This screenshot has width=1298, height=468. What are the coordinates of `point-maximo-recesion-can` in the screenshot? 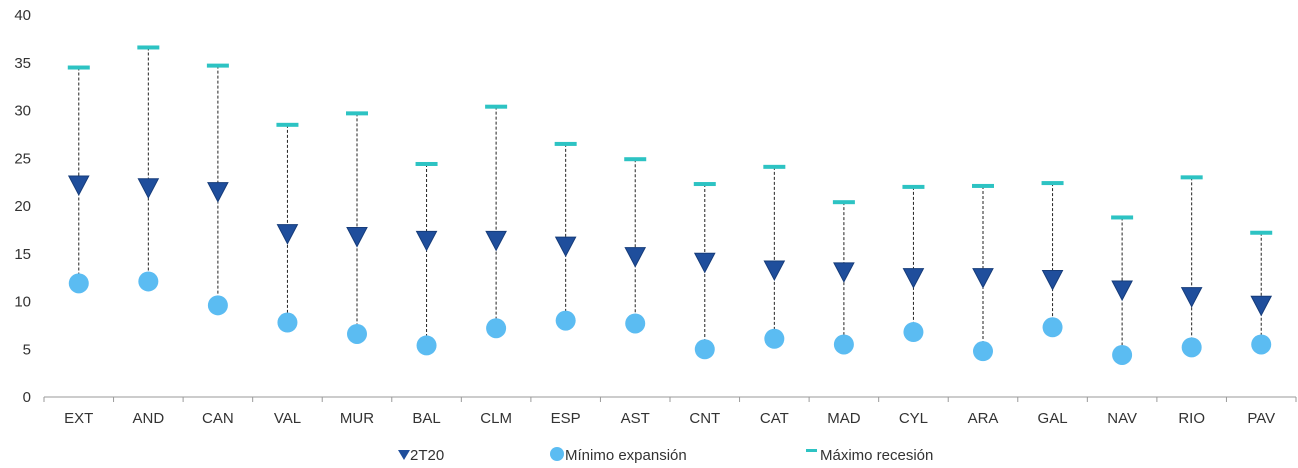 It's located at (217, 65).